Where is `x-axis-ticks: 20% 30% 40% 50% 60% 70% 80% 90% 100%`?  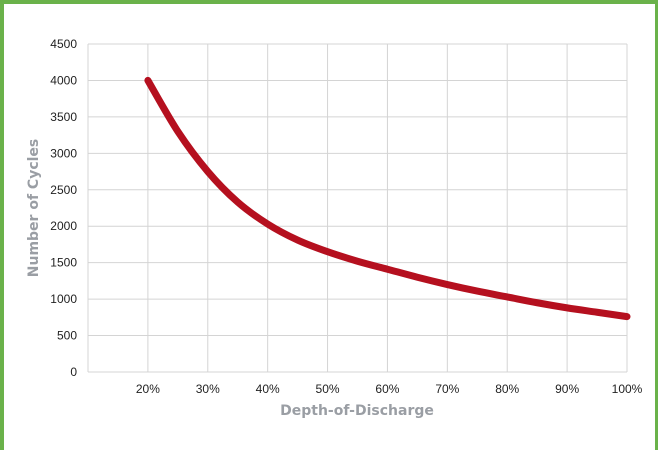 x-axis-ticks: 20% 30% 40% 50% 60% 70% 80% 90% 100% is located at coordinates (389, 389).